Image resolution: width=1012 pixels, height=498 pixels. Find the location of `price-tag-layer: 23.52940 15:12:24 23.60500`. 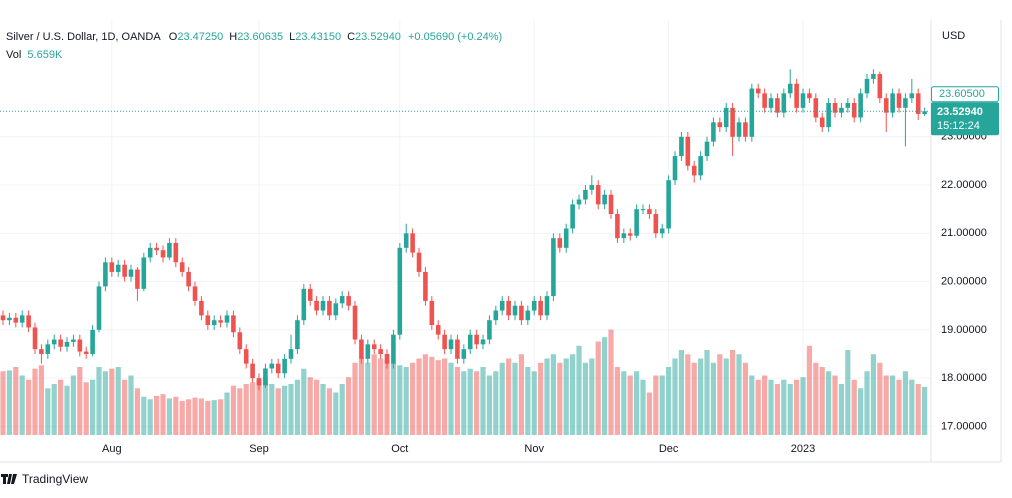

price-tag-layer: 23.52940 15:12:24 23.60500 is located at coordinates (499, 111).